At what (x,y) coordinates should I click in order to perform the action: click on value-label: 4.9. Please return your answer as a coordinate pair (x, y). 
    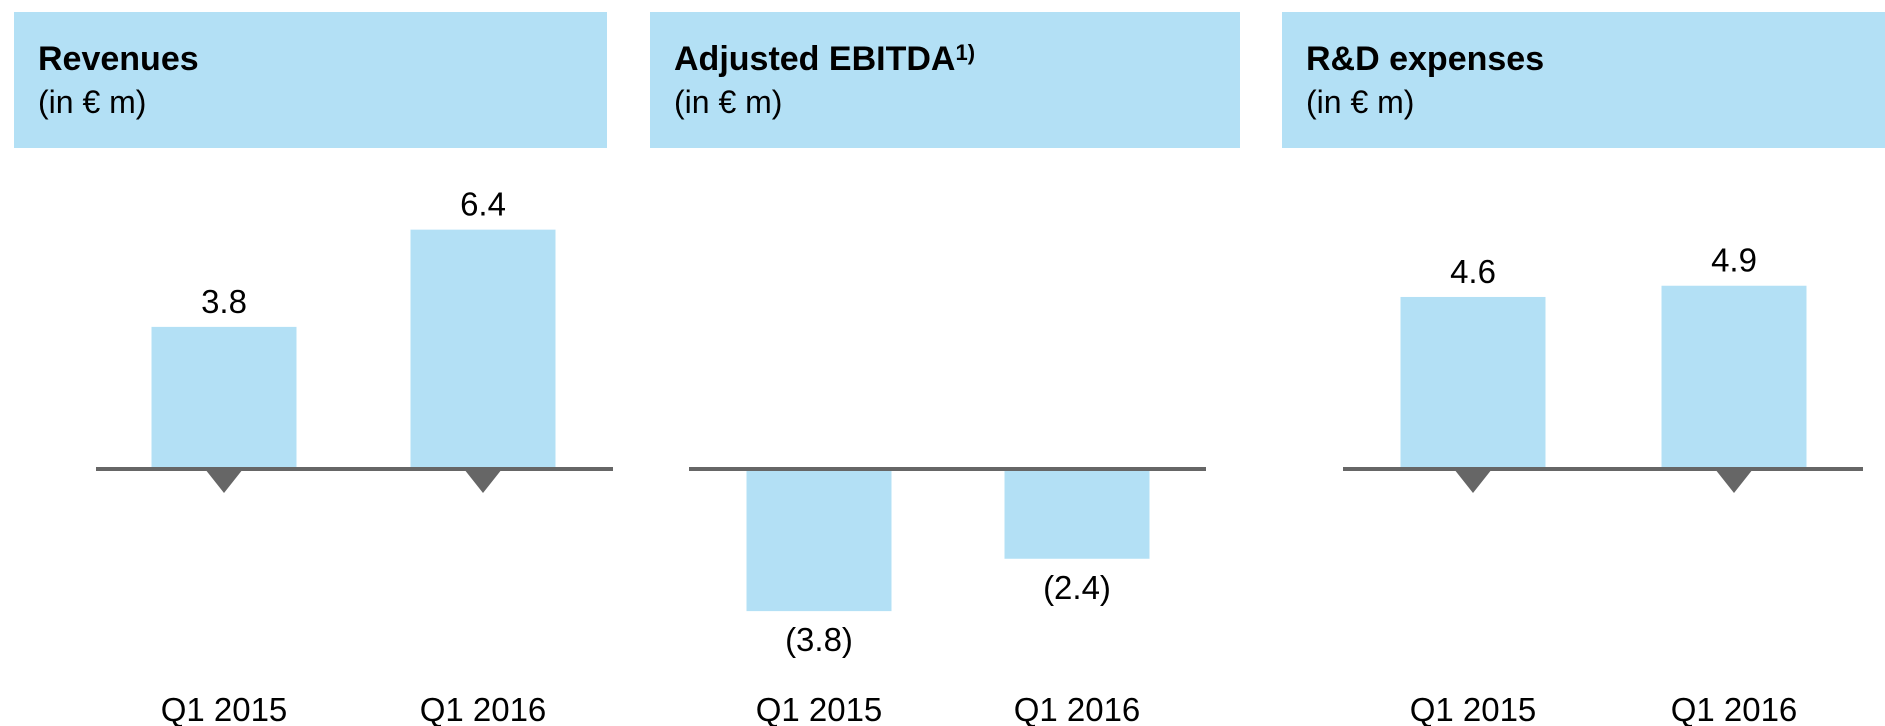
    Looking at the image, I should click on (1734, 260).